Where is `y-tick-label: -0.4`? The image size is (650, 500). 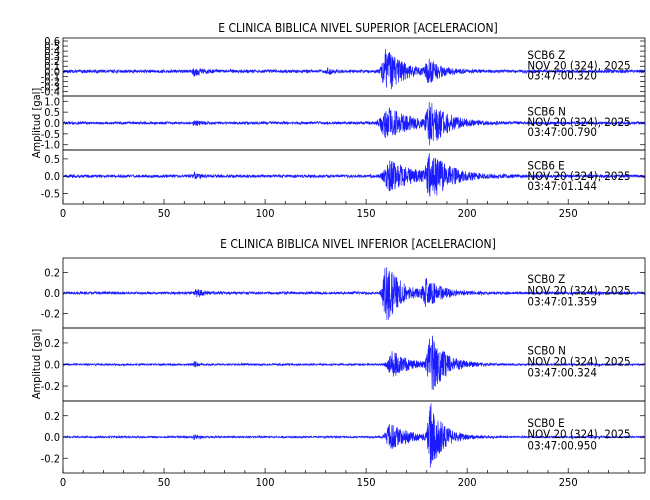 y-tick-label: -0.4 is located at coordinates (50, 91).